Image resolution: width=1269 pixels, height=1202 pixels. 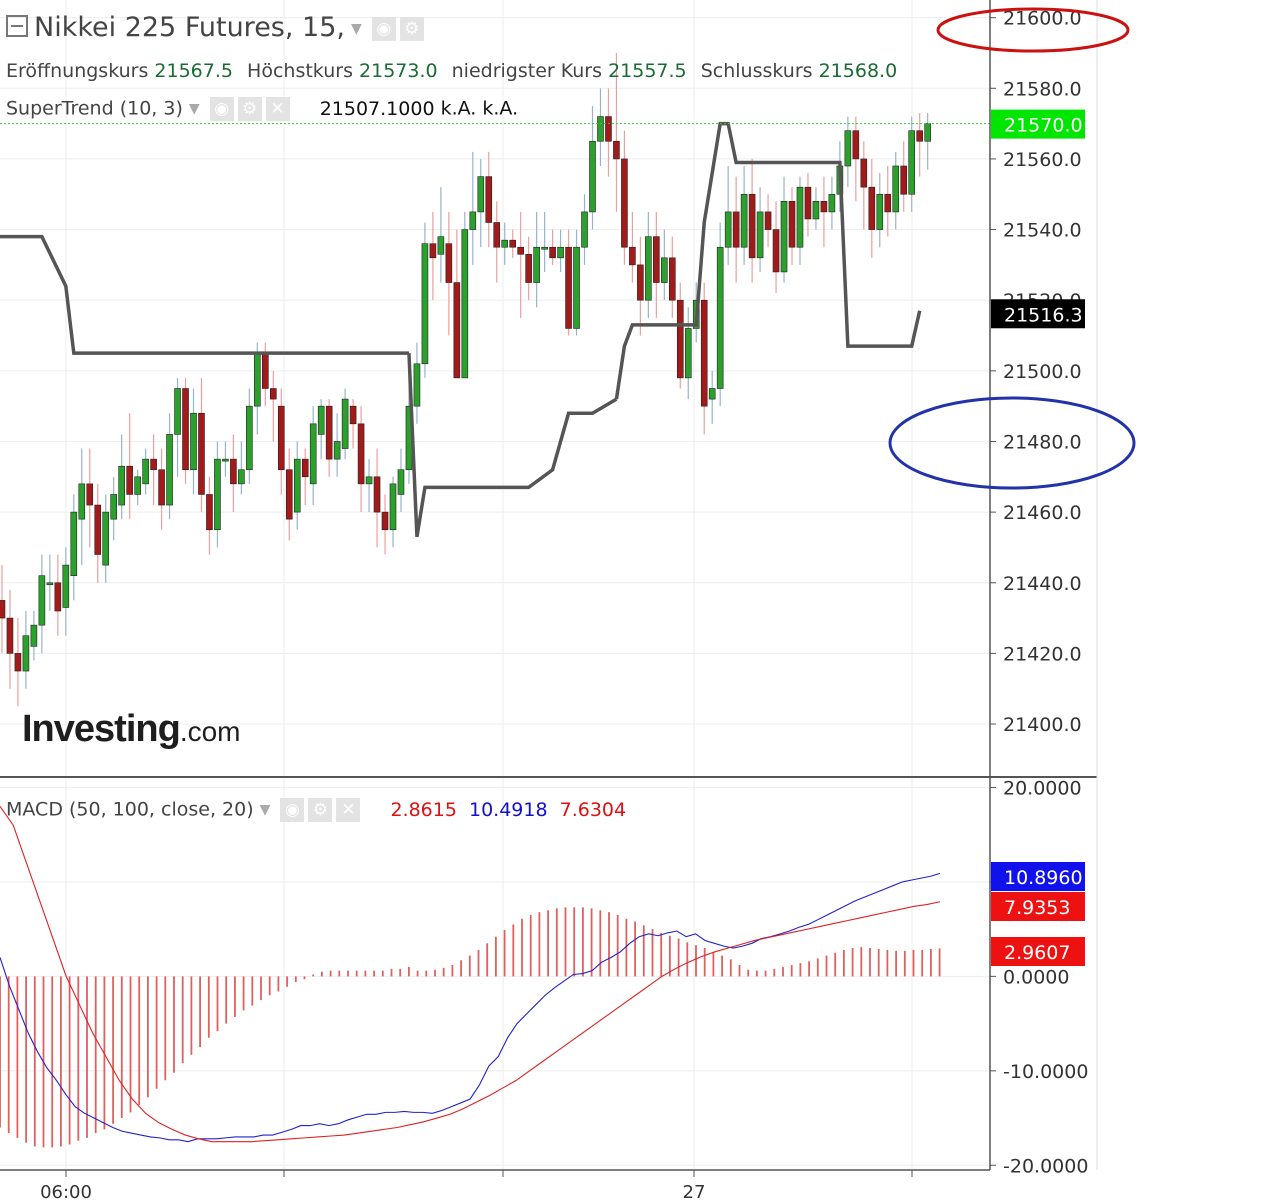 What do you see at coordinates (858, 71) in the screenshot?
I see `close-value: 21568.0` at bounding box center [858, 71].